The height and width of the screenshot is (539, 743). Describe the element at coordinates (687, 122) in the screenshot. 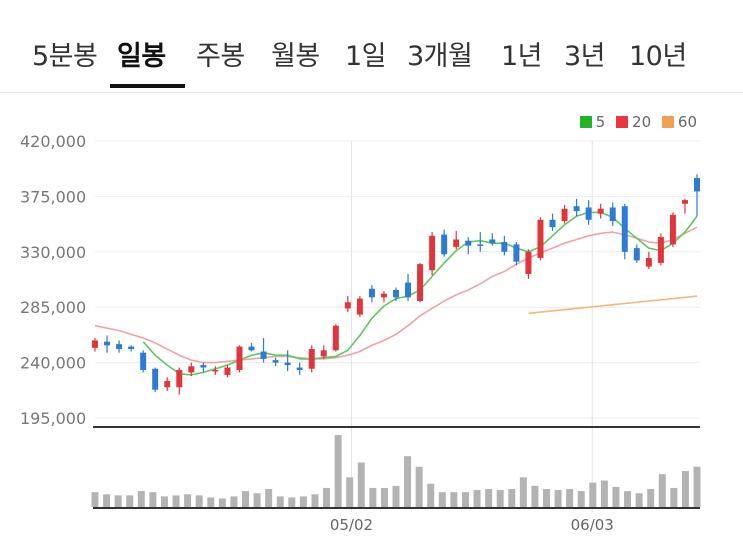

I see `legend-label-ma60: 60` at that location.